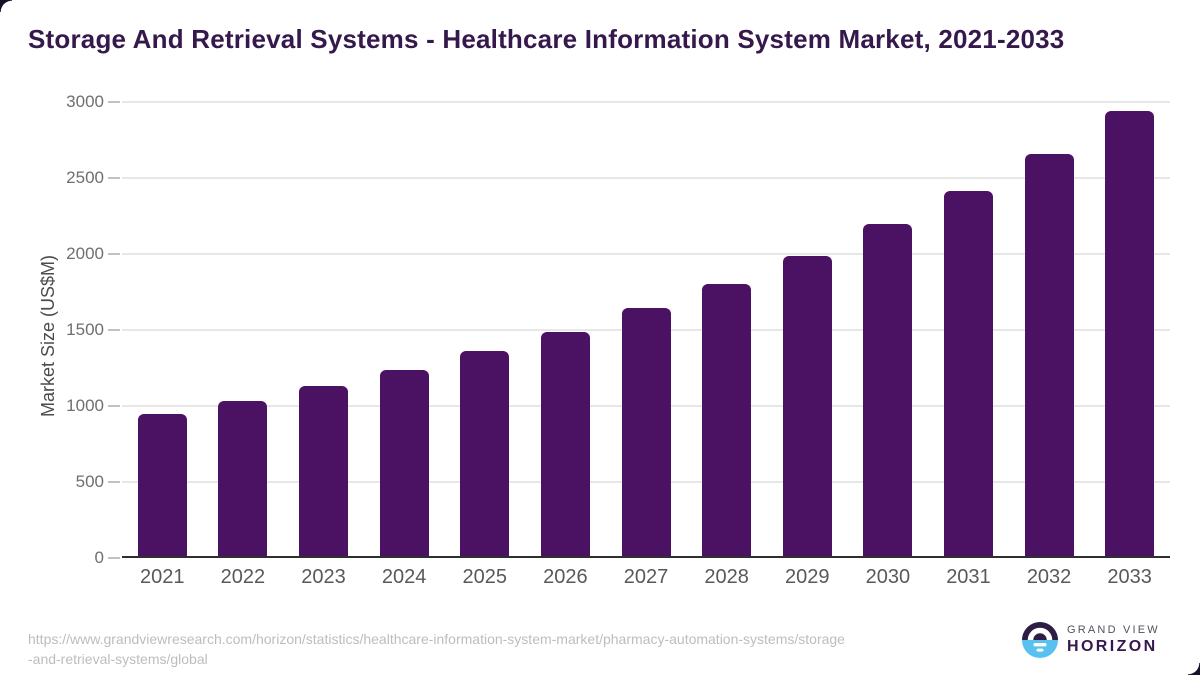 The image size is (1200, 675). Describe the element at coordinates (323, 577) in the screenshot. I see `x-tick-label-2023: 2023` at that location.